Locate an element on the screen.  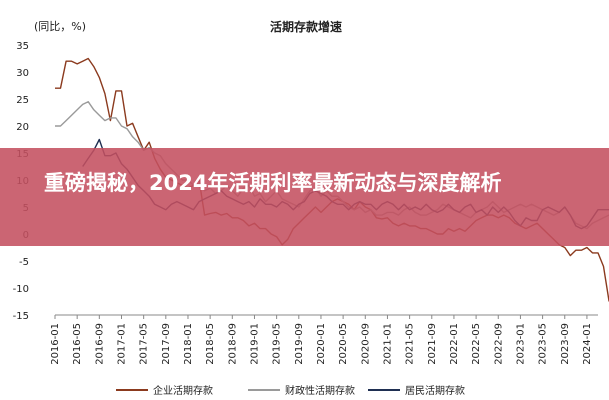
y-axis-unit-label: (同比，%) is located at coordinates (60, 26).